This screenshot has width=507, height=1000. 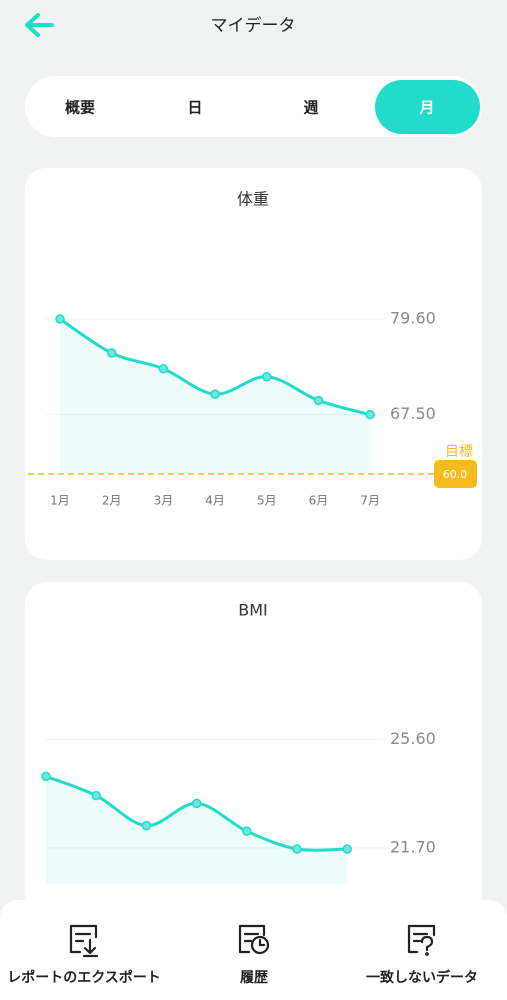 I want to click on bottom-nav: レポートのエクスポート 履歴 一致しないデータ, so click(x=253, y=950).